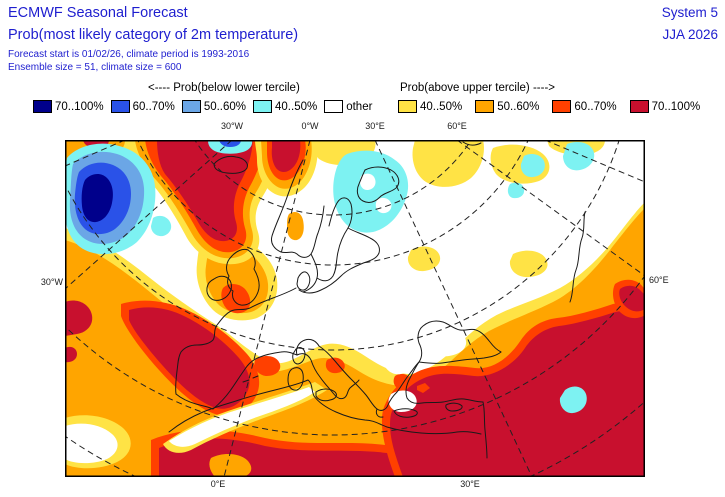 This screenshot has height=497, width=725. Describe the element at coordinates (690, 34) in the screenshot. I see `season-label: JJA 2026` at that location.